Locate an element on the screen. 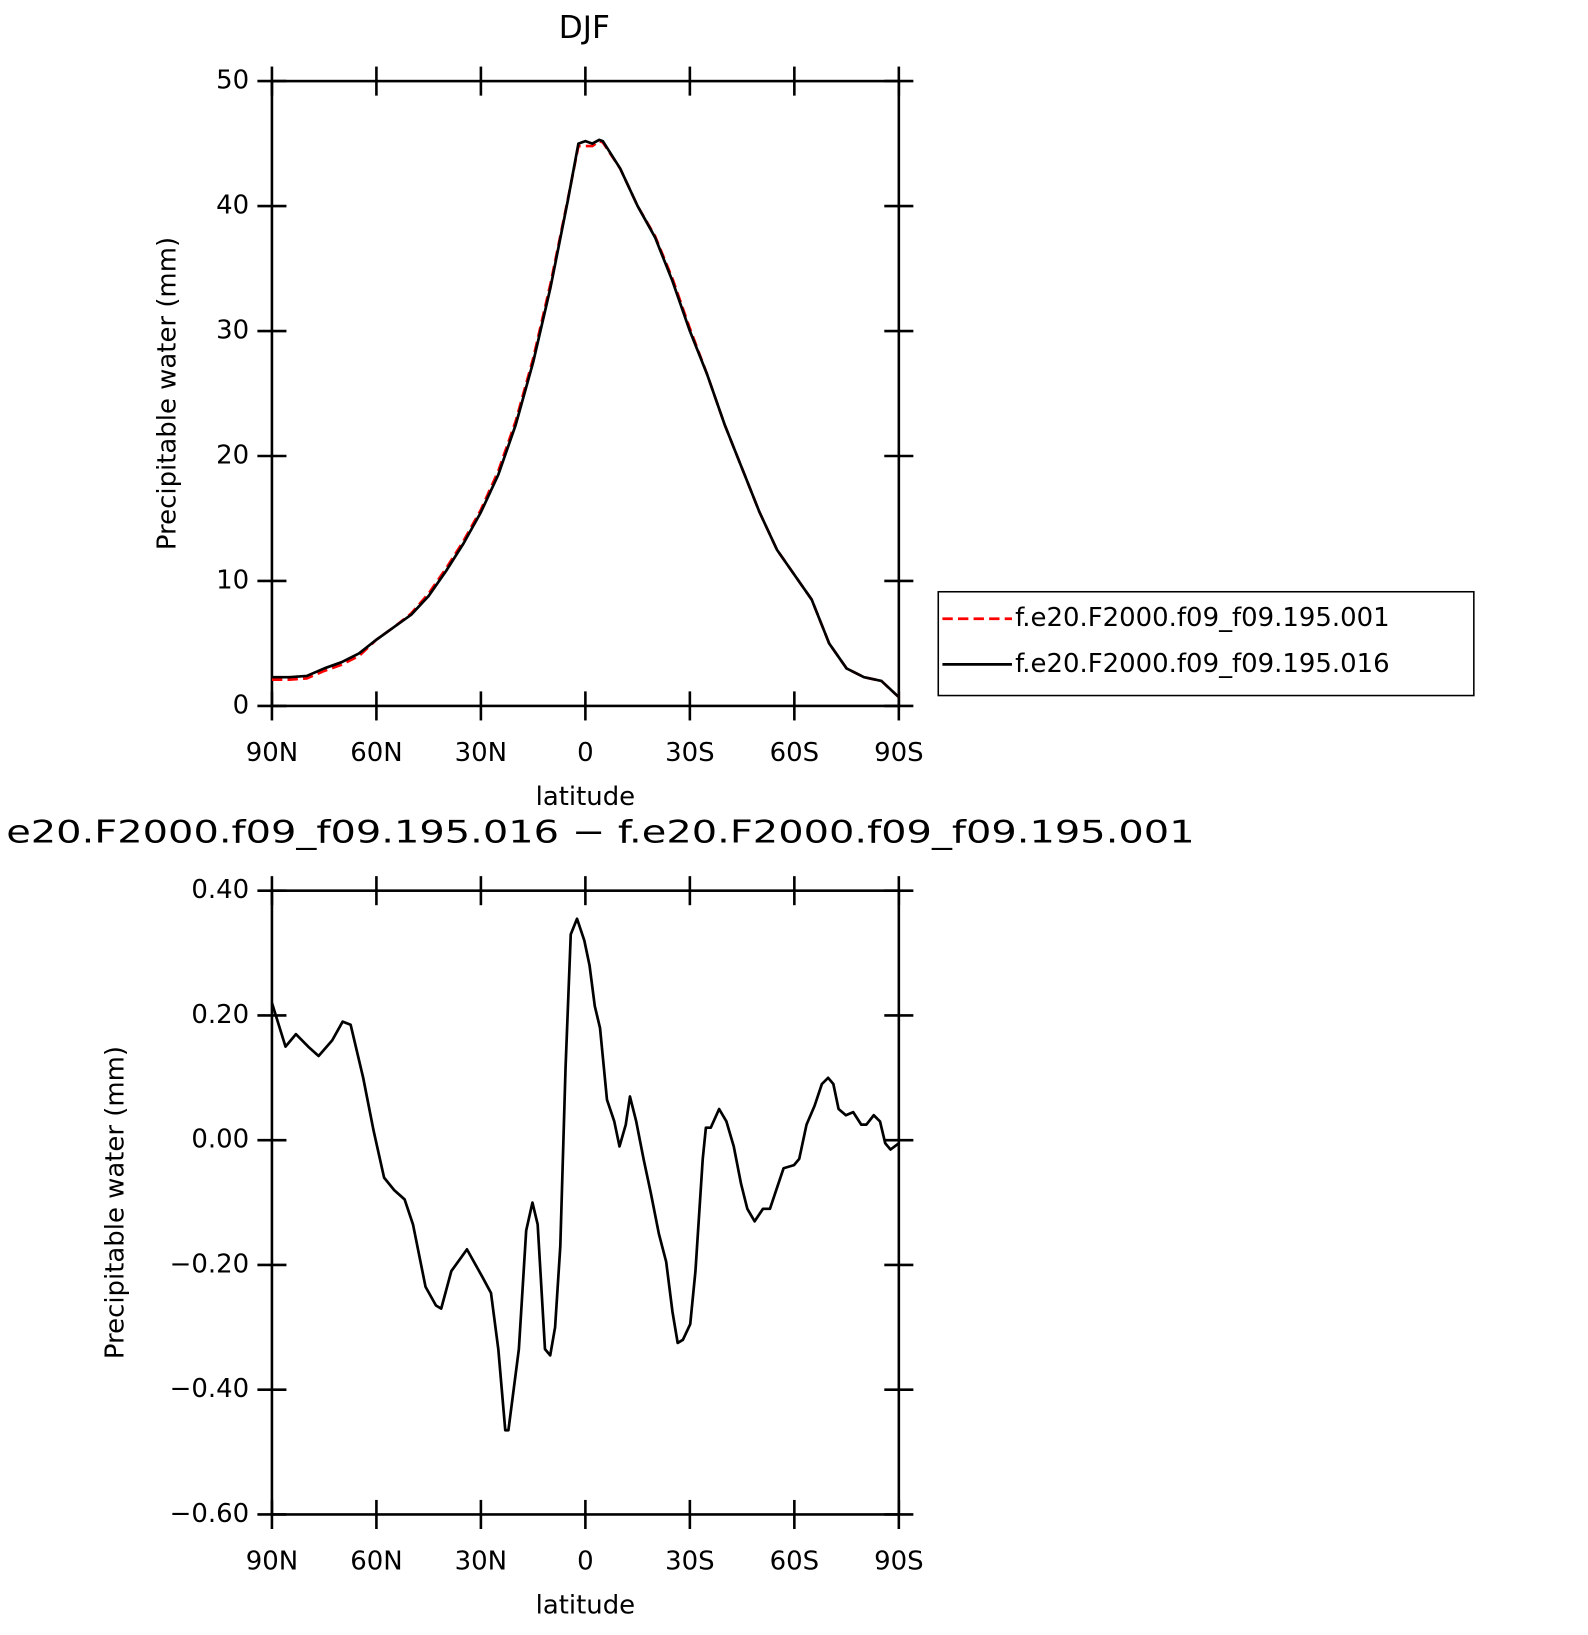 The width and height of the screenshot is (1588, 1635). legend-box is located at coordinates (1206, 643).